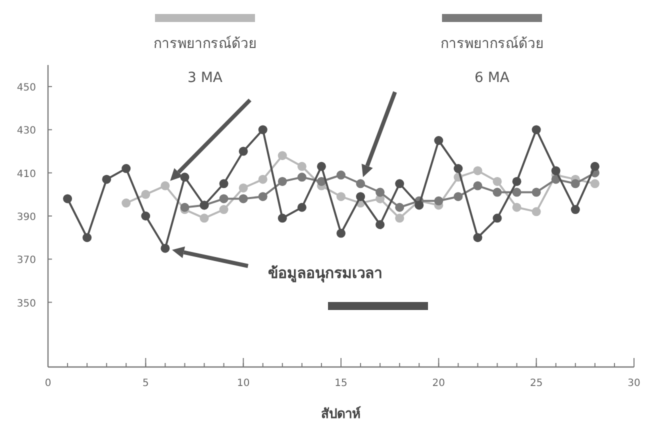 The height and width of the screenshot is (426, 656). I want to click on y-tick-label: 410, so click(26, 174).